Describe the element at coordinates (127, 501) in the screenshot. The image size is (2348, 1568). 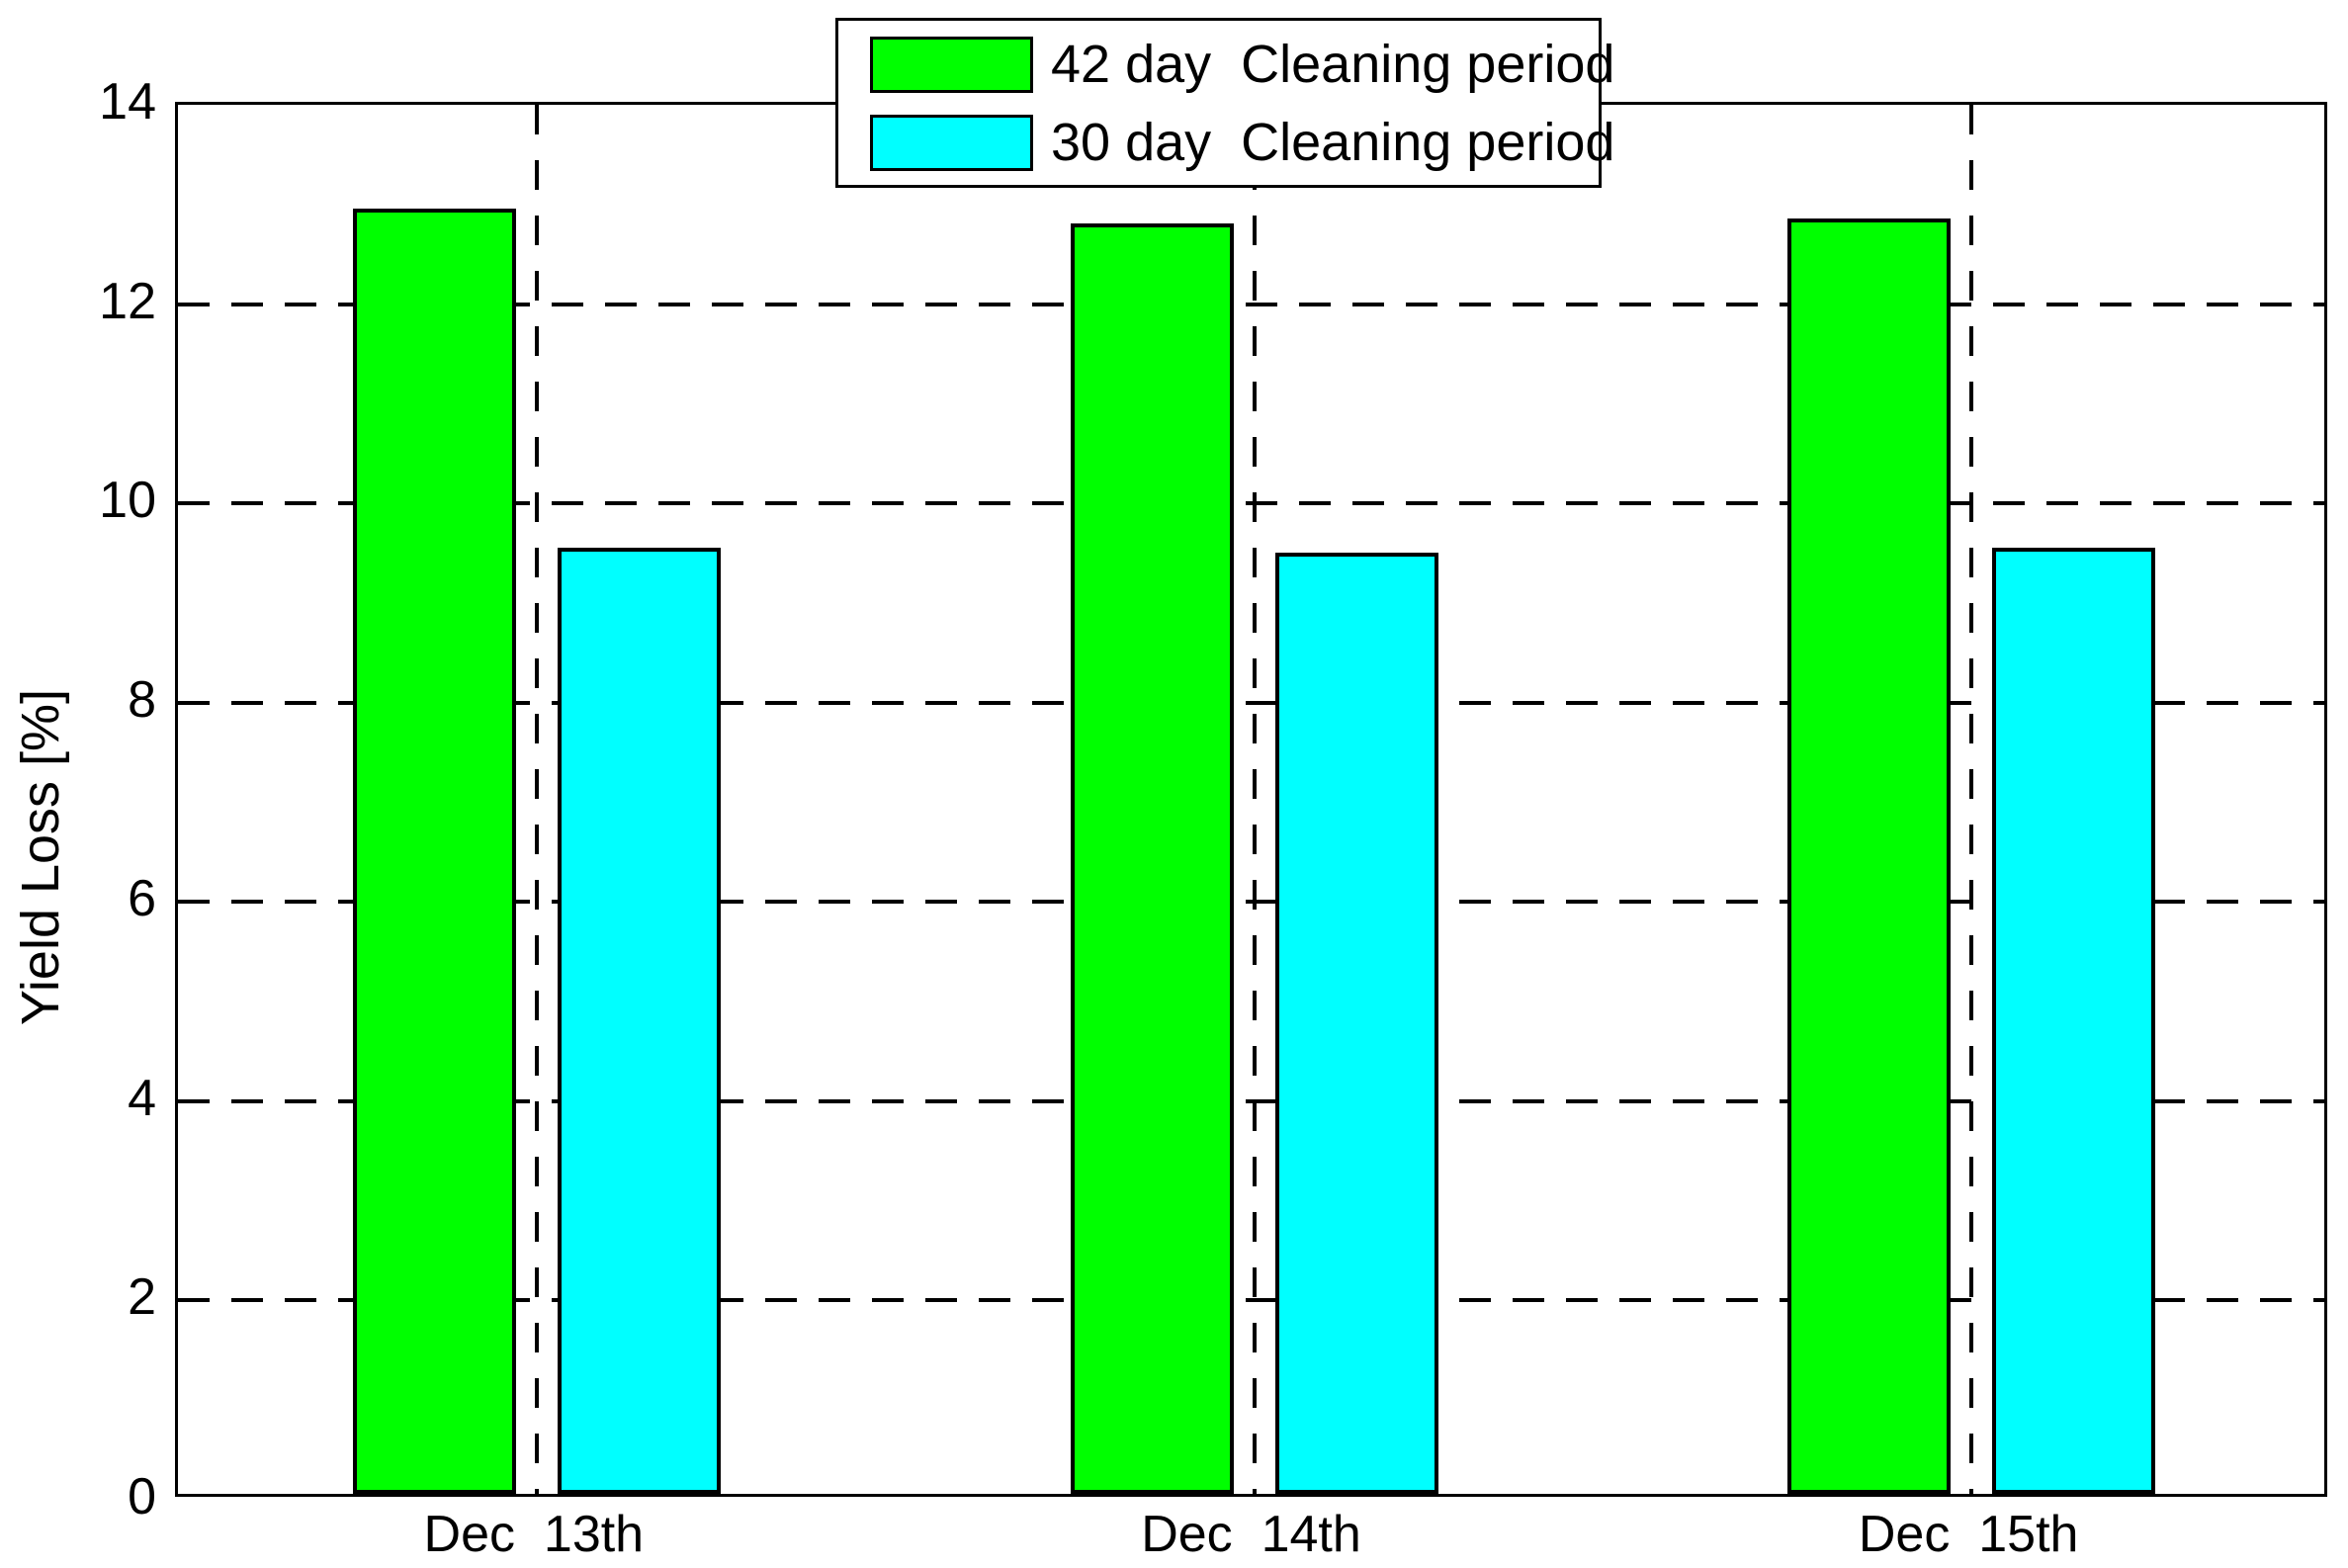
I see `y-tick-label-10: 10` at that location.